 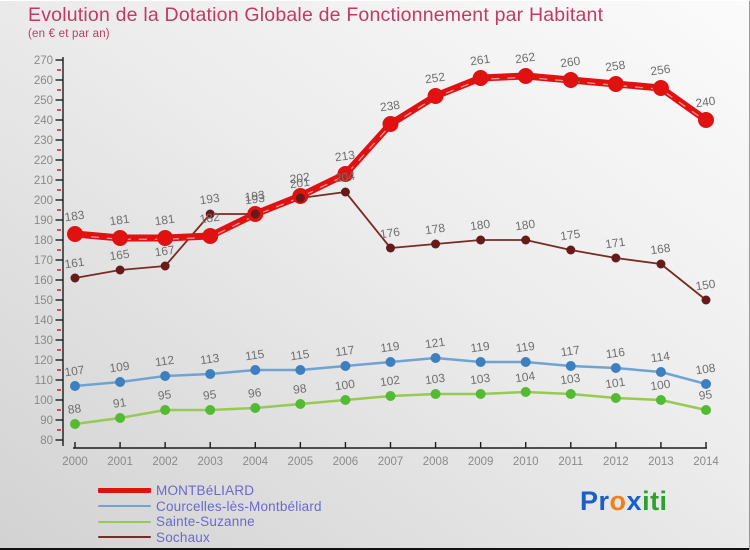 I want to click on data-label: 101, so click(x=615, y=383).